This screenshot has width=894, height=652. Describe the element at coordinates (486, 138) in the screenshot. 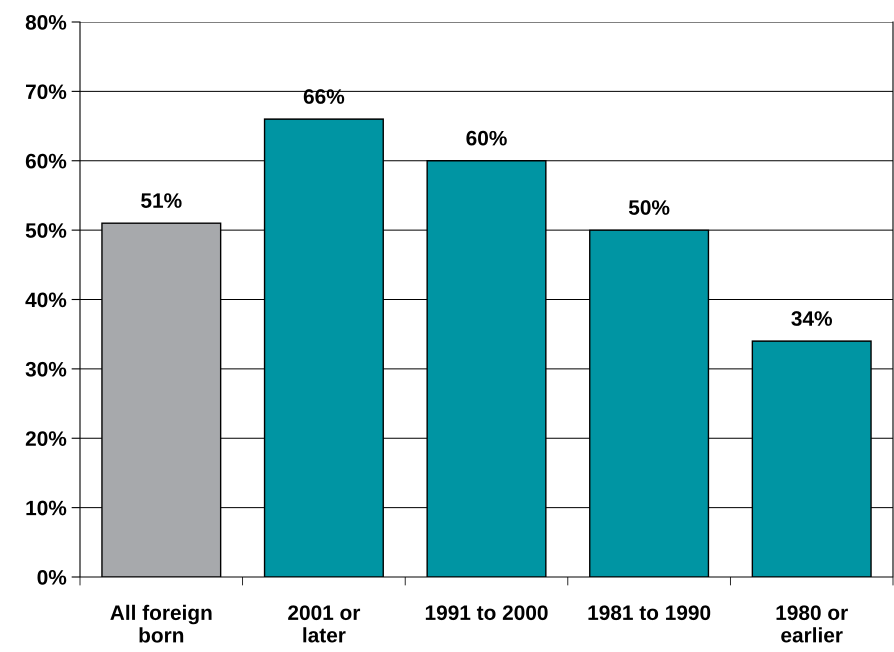

I see `data-label: 60%` at that location.